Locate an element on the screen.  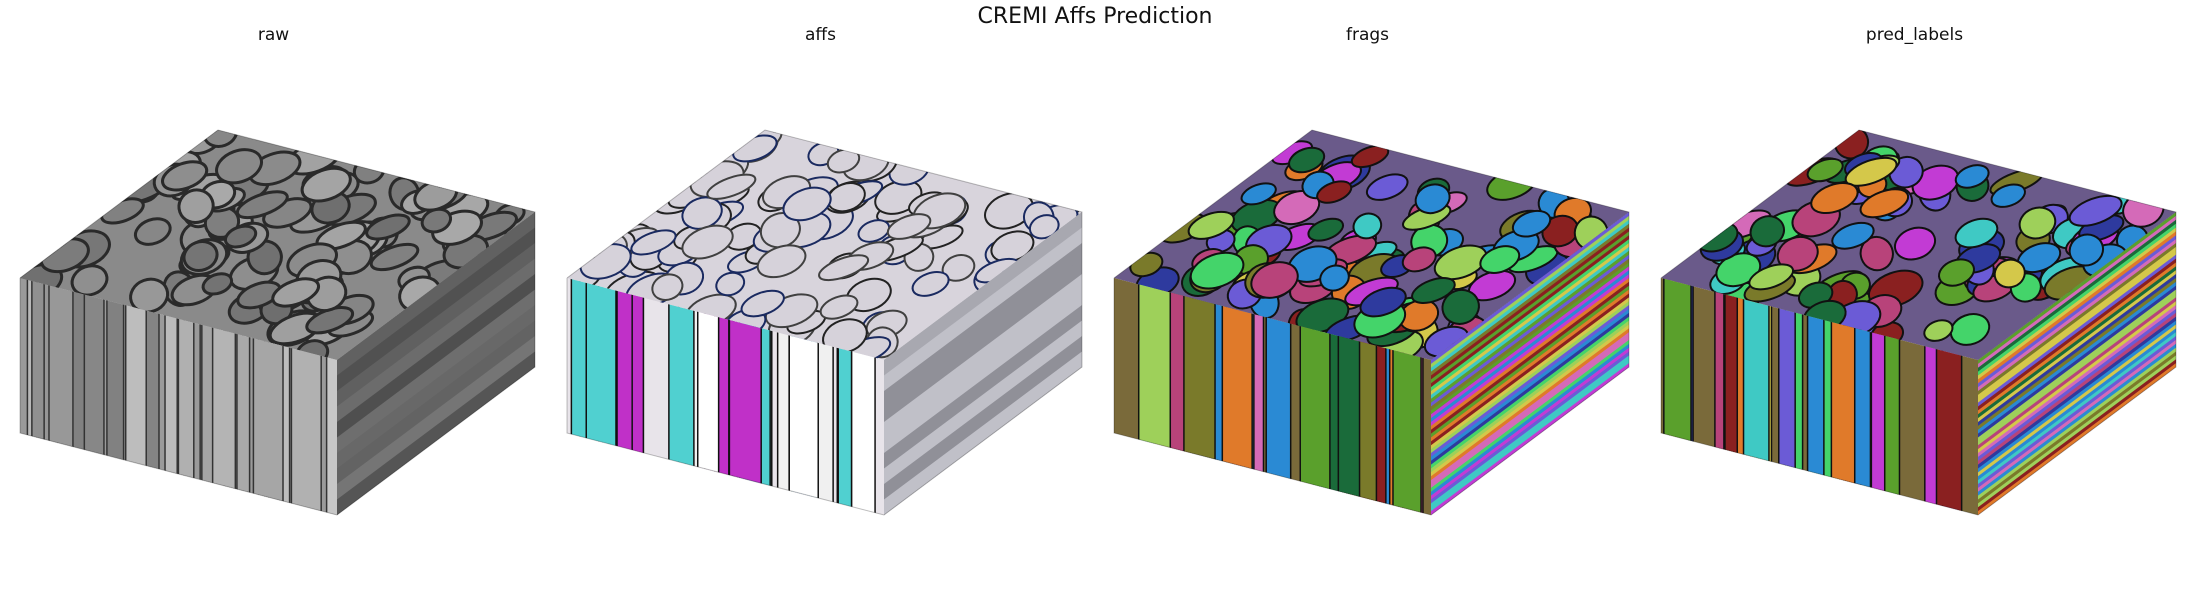
panel-title-affs: affs is located at coordinates (820, 35).